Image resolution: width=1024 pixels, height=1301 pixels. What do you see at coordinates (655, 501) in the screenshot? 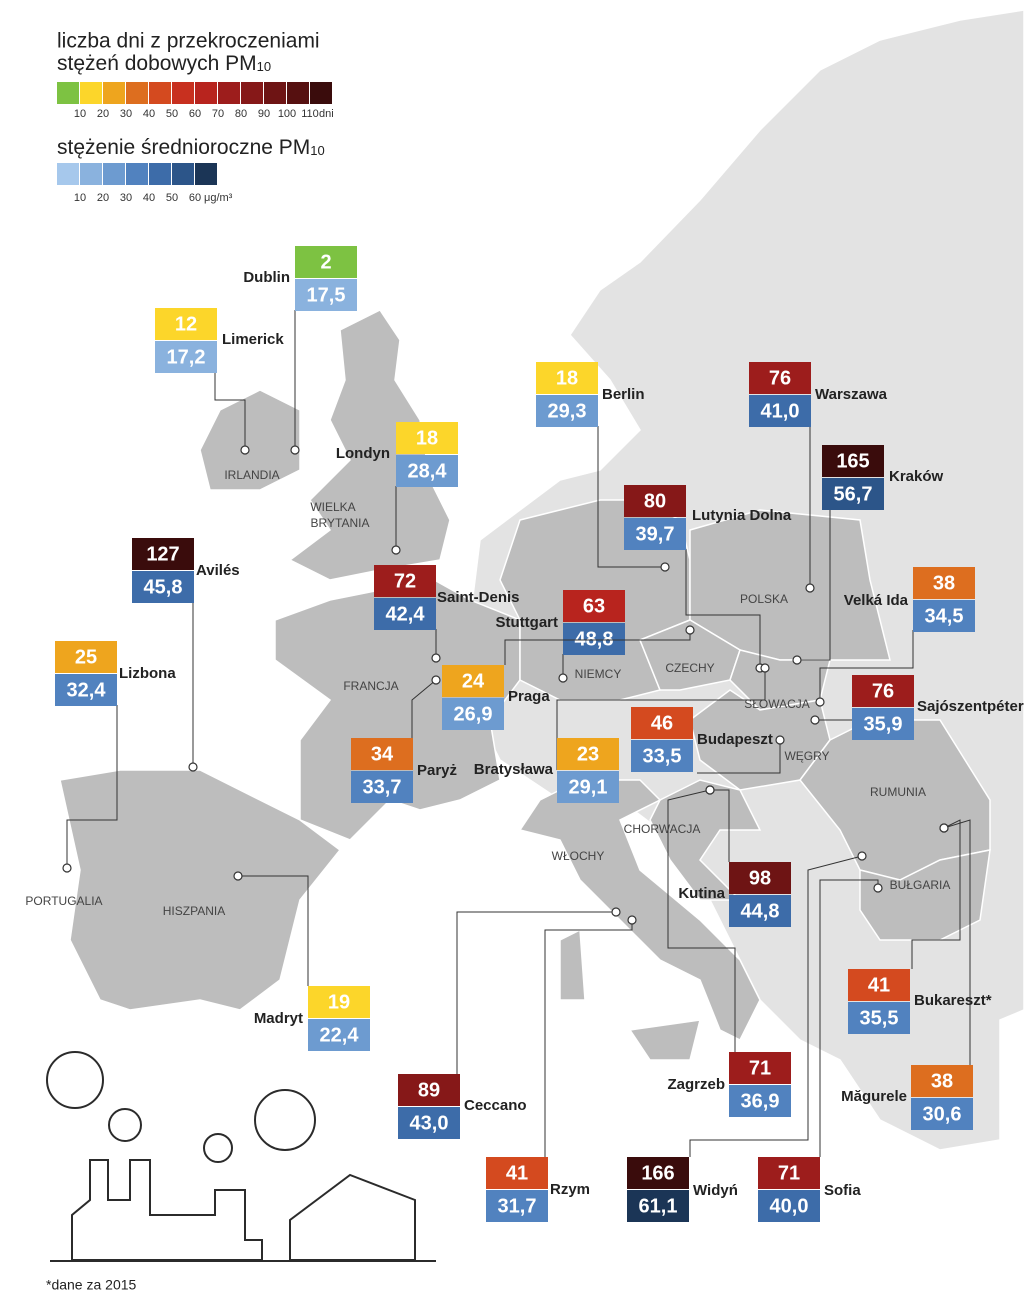
I see `days-value: 80` at bounding box center [655, 501].